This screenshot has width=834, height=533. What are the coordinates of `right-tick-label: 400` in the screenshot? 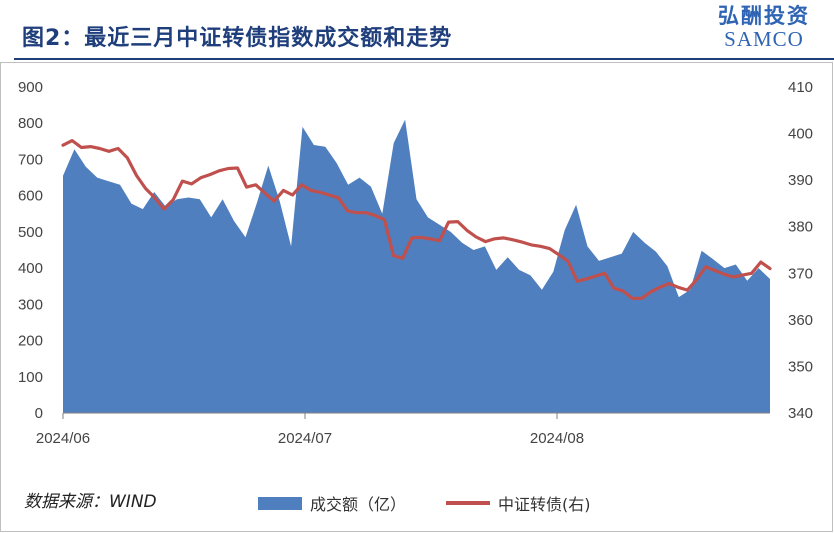 It's located at (800, 134).